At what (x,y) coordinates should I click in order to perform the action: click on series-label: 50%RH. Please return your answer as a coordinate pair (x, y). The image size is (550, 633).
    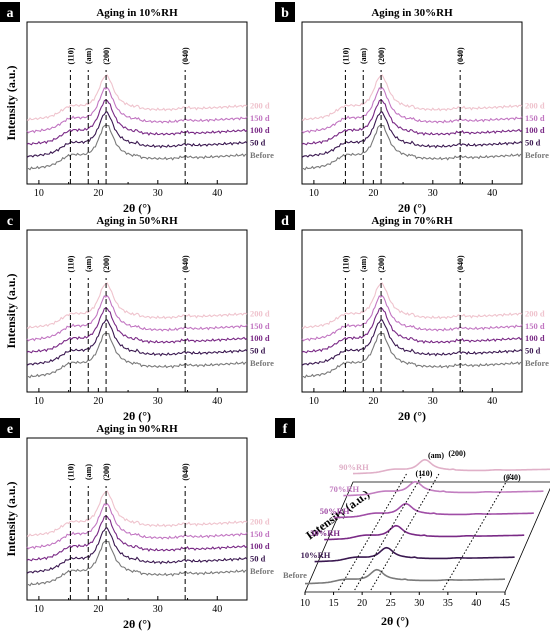
    Looking at the image, I should click on (335, 511).